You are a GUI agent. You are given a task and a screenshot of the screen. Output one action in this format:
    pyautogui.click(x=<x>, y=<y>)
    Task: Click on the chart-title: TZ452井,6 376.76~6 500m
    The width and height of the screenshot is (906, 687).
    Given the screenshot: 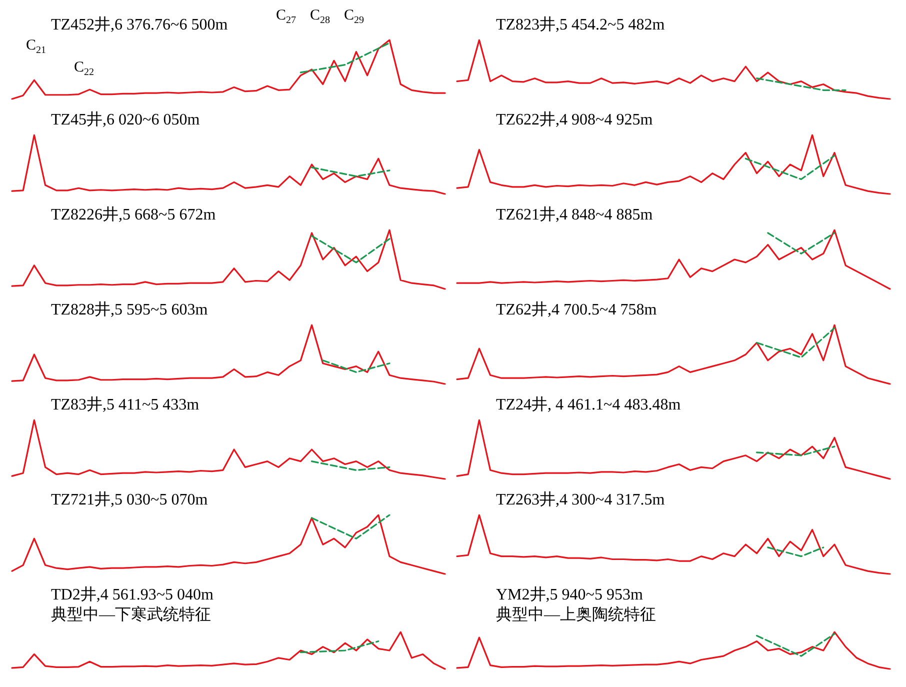 What is the action you would take?
    pyautogui.click(x=139, y=25)
    